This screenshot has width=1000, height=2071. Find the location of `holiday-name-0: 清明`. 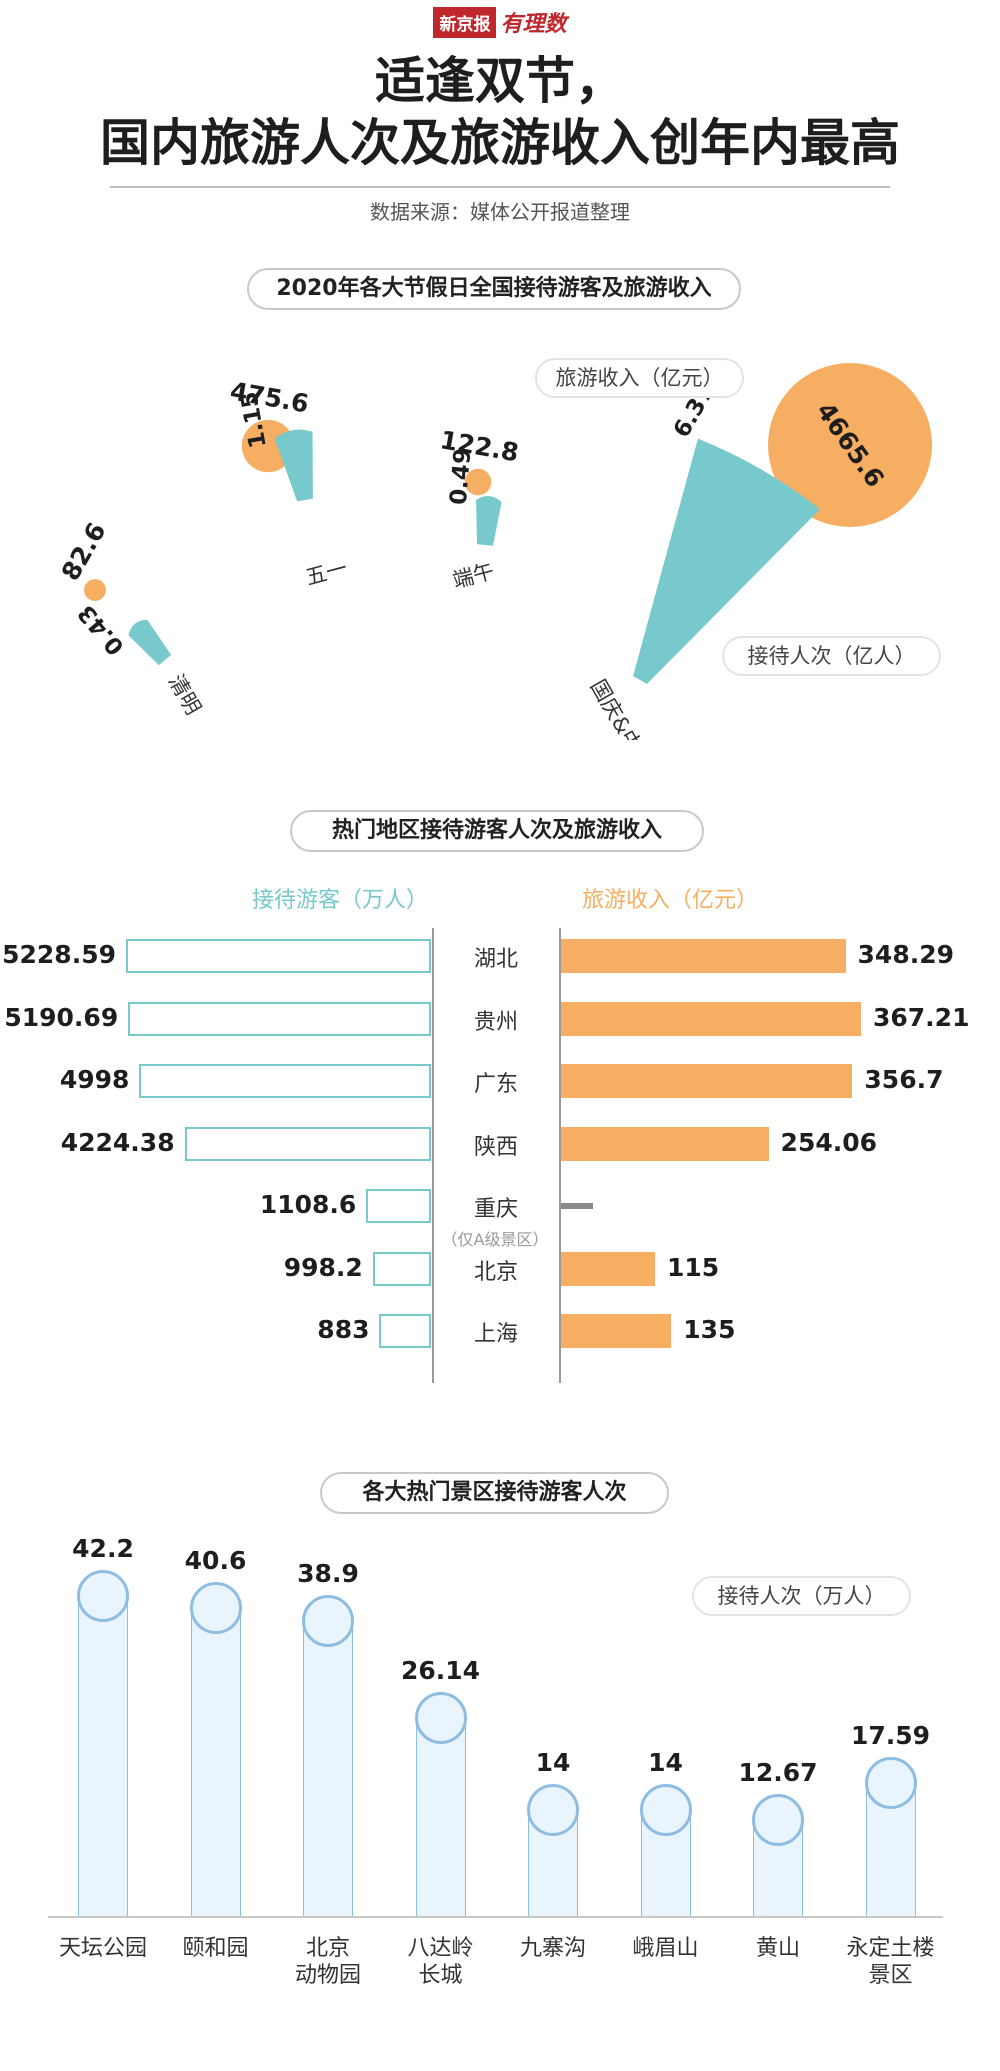

holiday-name-0: 清明 is located at coordinates (185, 695).